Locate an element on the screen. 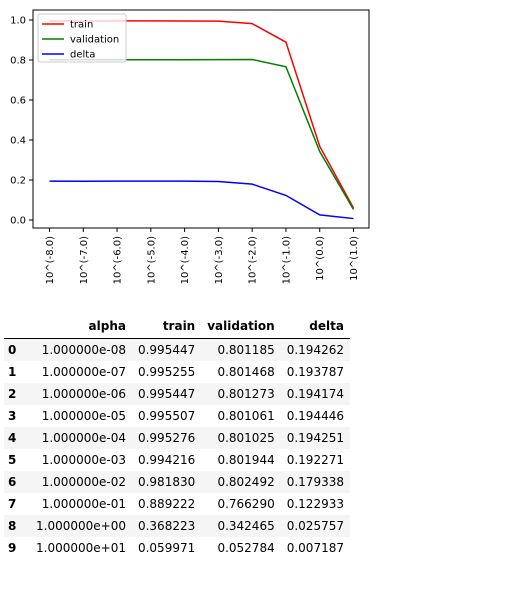  cell-validation: 0.801468 is located at coordinates (246, 372).